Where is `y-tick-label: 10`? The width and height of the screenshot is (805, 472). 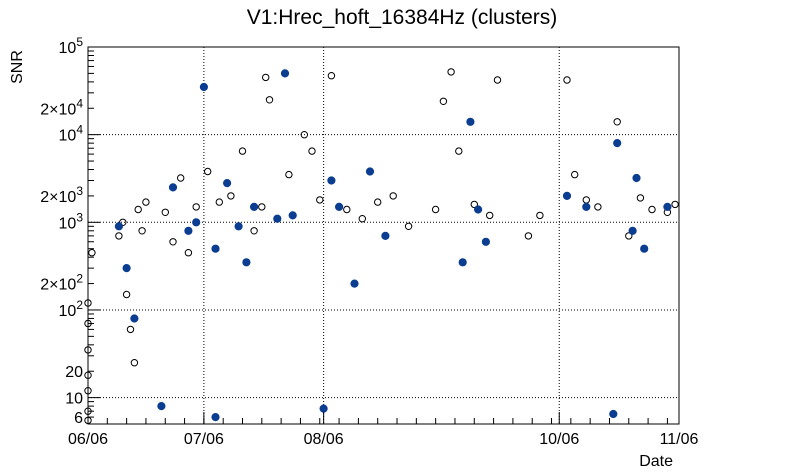
y-tick-label: 10 is located at coordinates (74, 399).